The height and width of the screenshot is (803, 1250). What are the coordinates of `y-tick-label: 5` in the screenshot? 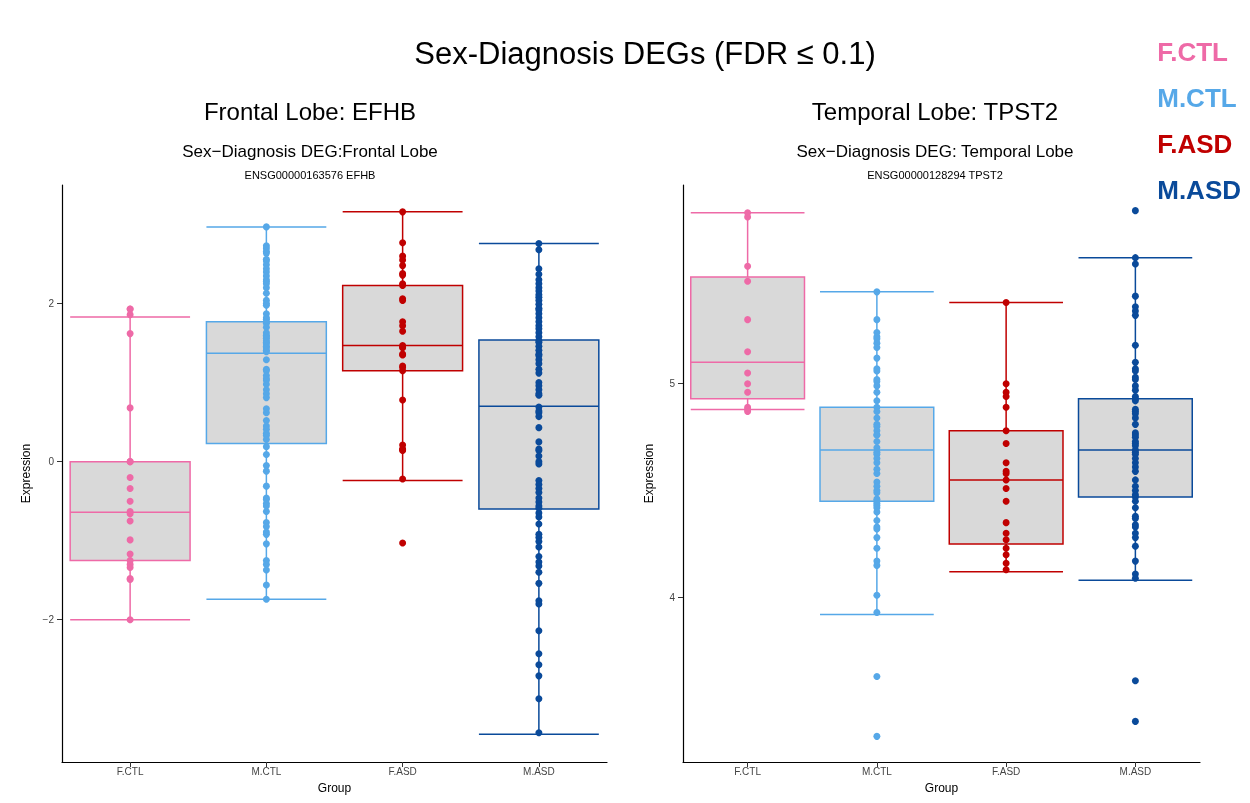 It's located at (672, 384).